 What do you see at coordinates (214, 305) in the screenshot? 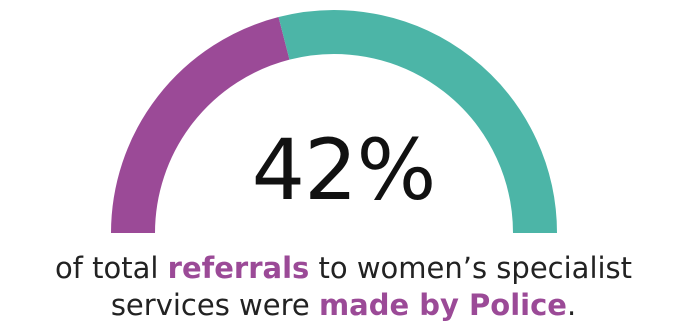
I see `caption-text-2a: services were` at bounding box center [214, 305].